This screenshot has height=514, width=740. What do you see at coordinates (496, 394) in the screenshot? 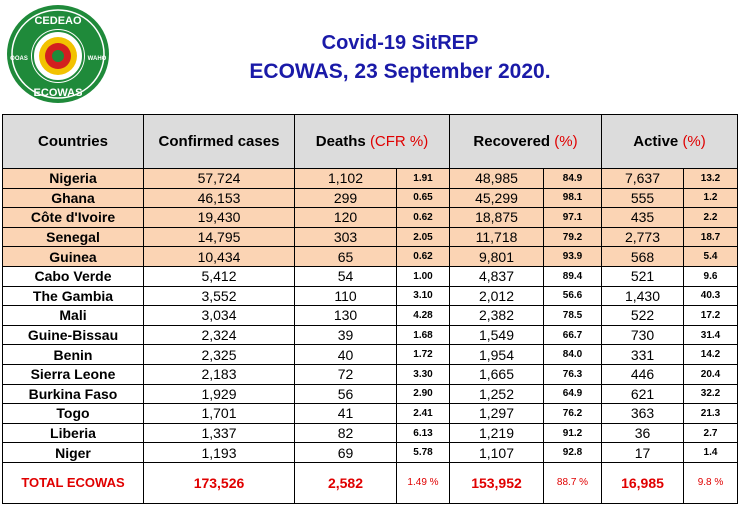
I see `recovered-cell: 1,252` at bounding box center [496, 394].